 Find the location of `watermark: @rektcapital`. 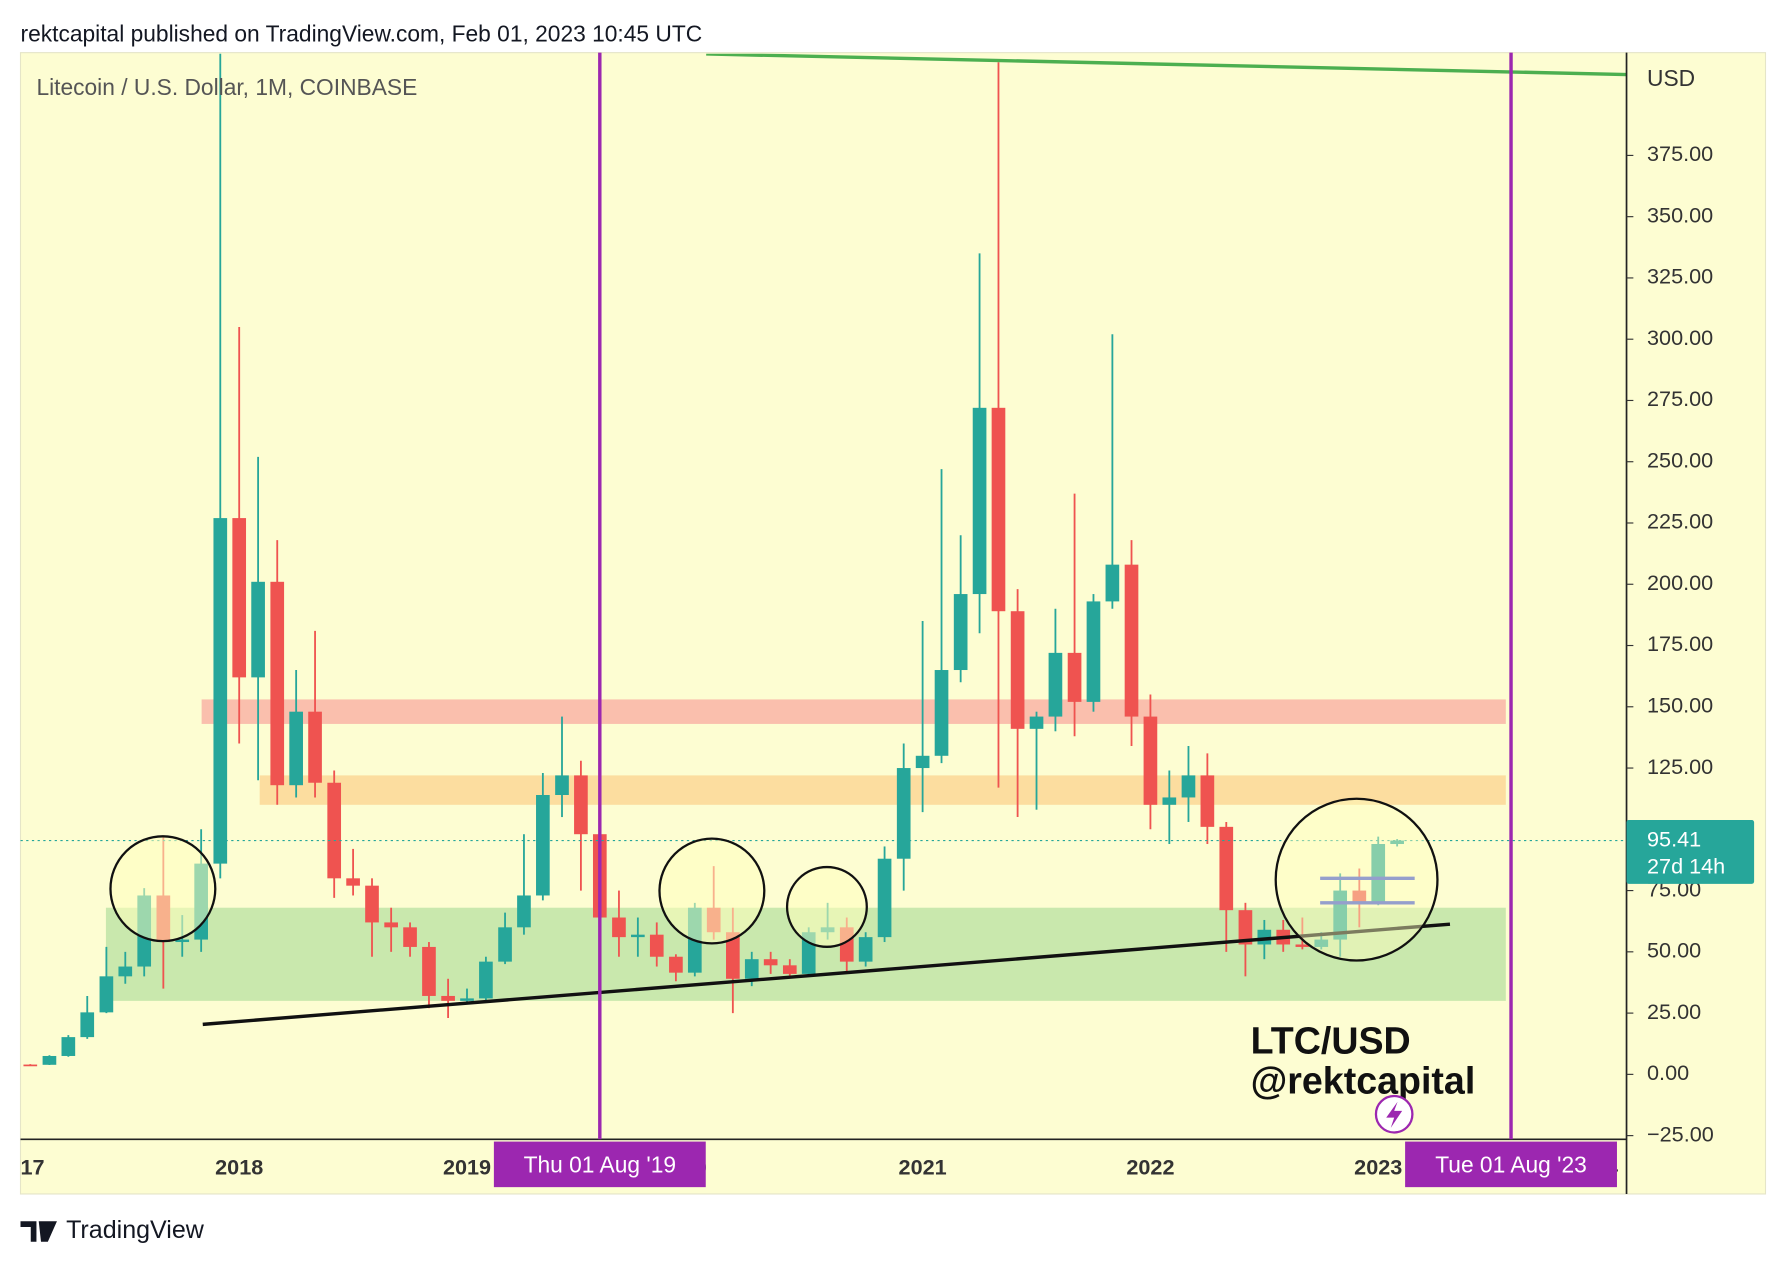

watermark: @rektcapital is located at coordinates (1363, 1080).